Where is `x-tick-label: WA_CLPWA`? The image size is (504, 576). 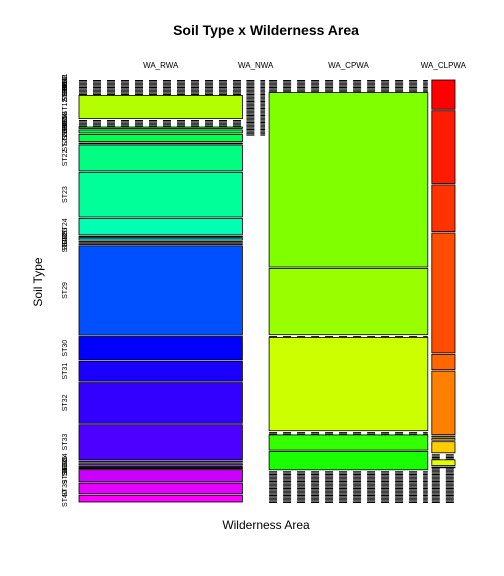
x-tick-label: WA_CLPWA is located at coordinates (444, 65).